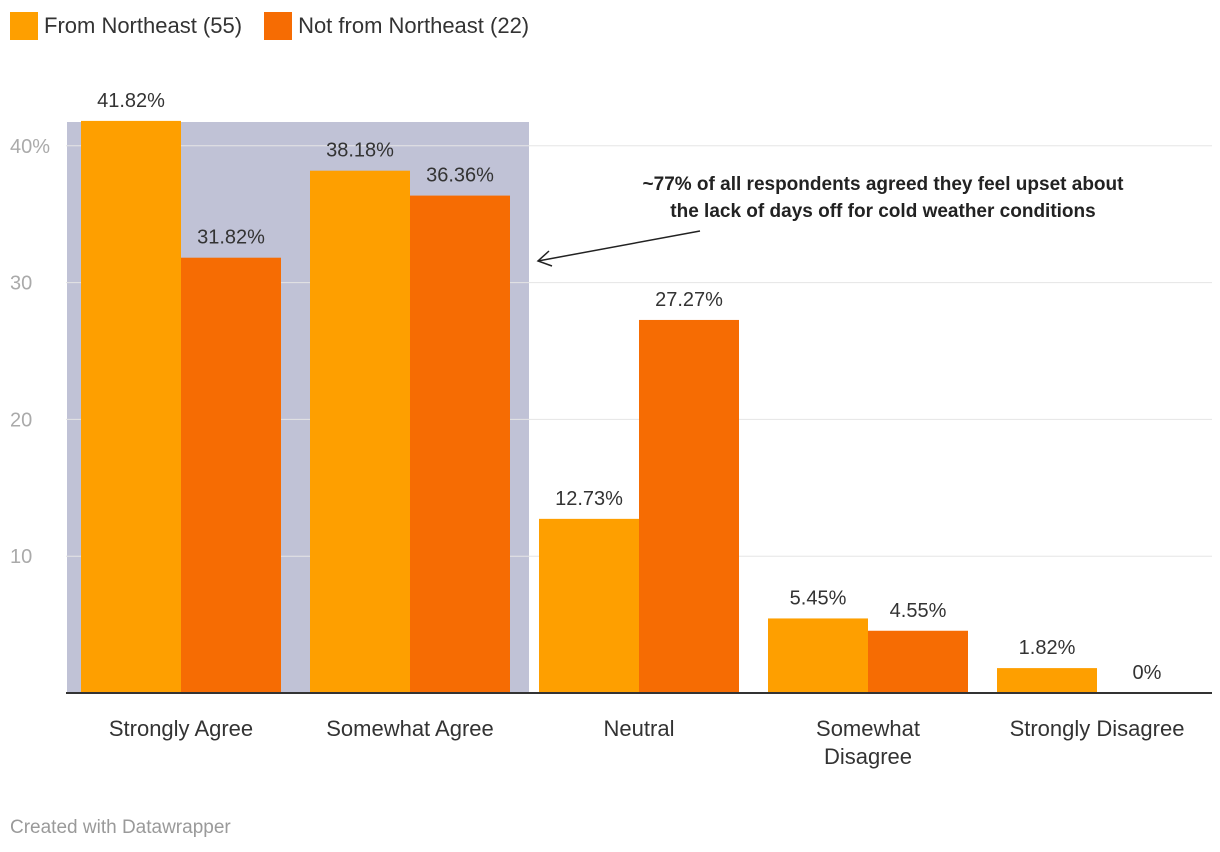 The image size is (1220, 852). I want to click on x-category-label: Somewhat, so click(868, 728).